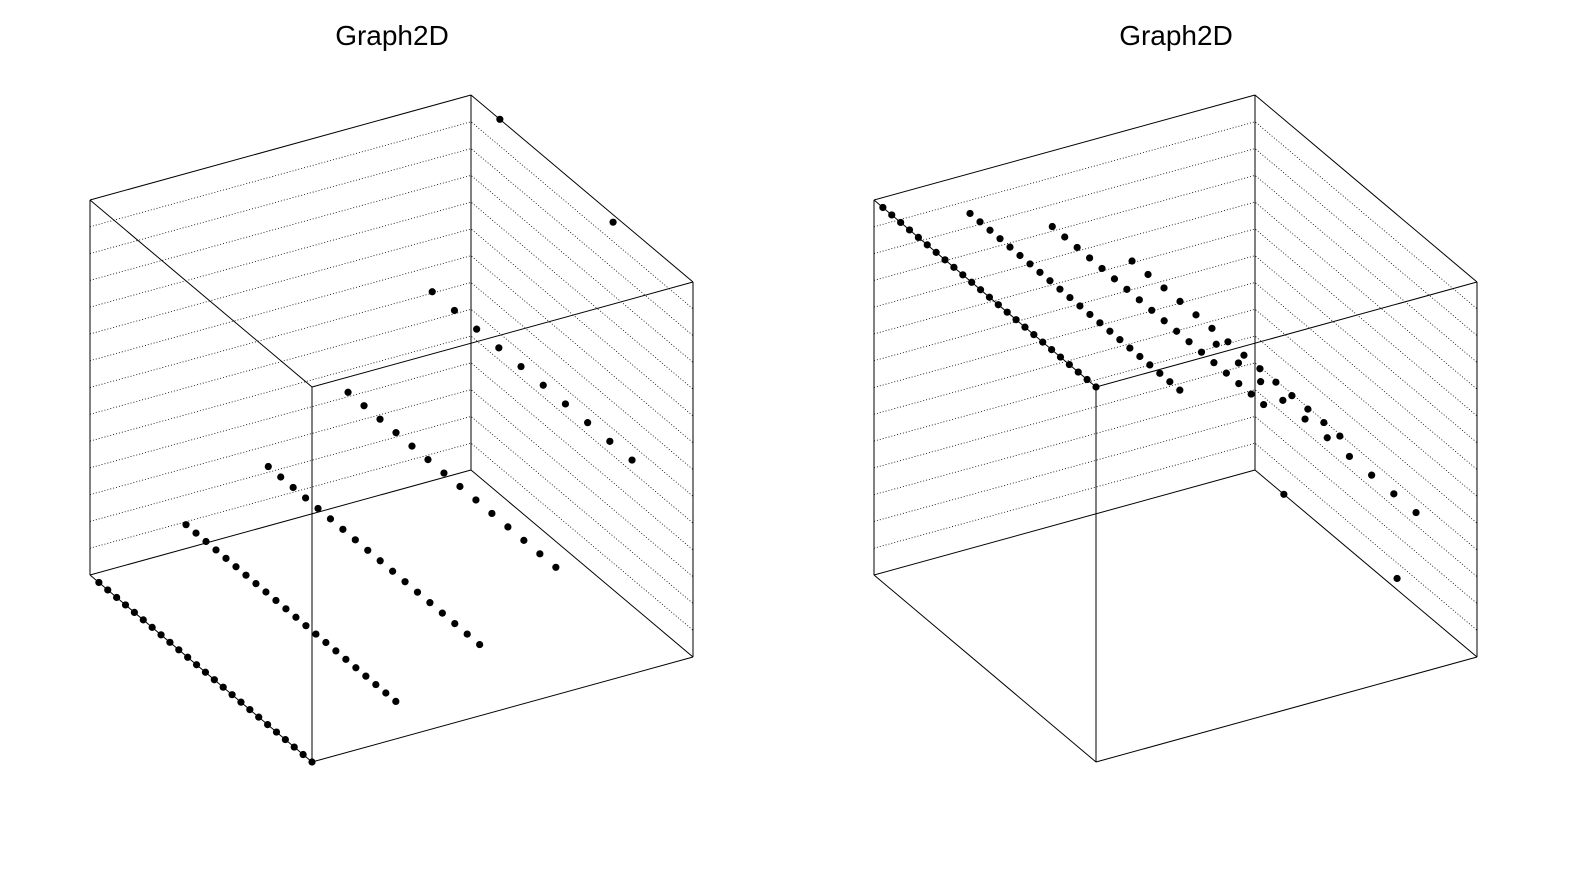  I want to click on chart-title: Graph2D, so click(1176, 35).